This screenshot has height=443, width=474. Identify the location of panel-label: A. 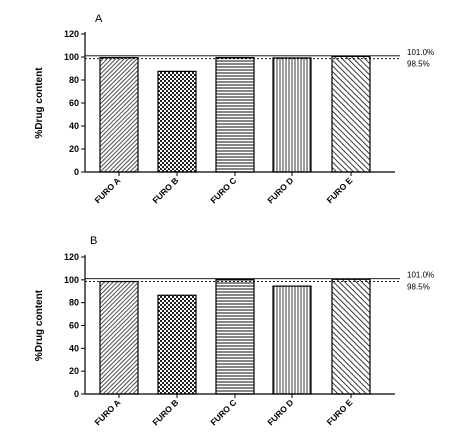
(99, 19).